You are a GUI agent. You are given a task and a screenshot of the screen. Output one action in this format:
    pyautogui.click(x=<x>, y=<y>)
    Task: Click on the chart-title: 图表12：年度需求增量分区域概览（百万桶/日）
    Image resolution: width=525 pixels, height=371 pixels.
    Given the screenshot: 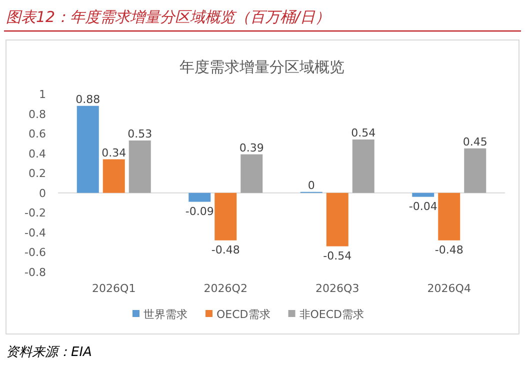 What is the action you would take?
    pyautogui.click(x=168, y=17)
    